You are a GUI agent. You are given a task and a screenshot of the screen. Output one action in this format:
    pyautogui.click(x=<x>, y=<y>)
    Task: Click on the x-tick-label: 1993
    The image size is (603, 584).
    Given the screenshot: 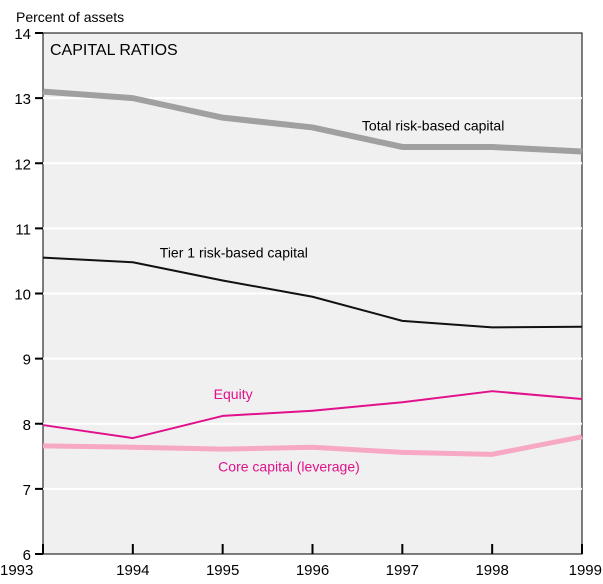 What is the action you would take?
    pyautogui.click(x=16, y=570)
    